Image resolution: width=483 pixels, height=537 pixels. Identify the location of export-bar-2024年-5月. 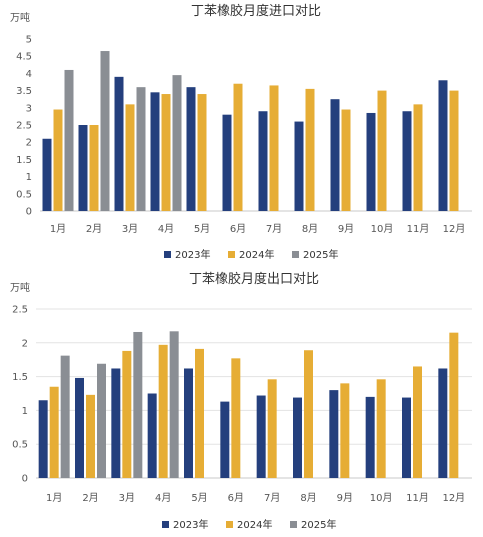
(199, 413).